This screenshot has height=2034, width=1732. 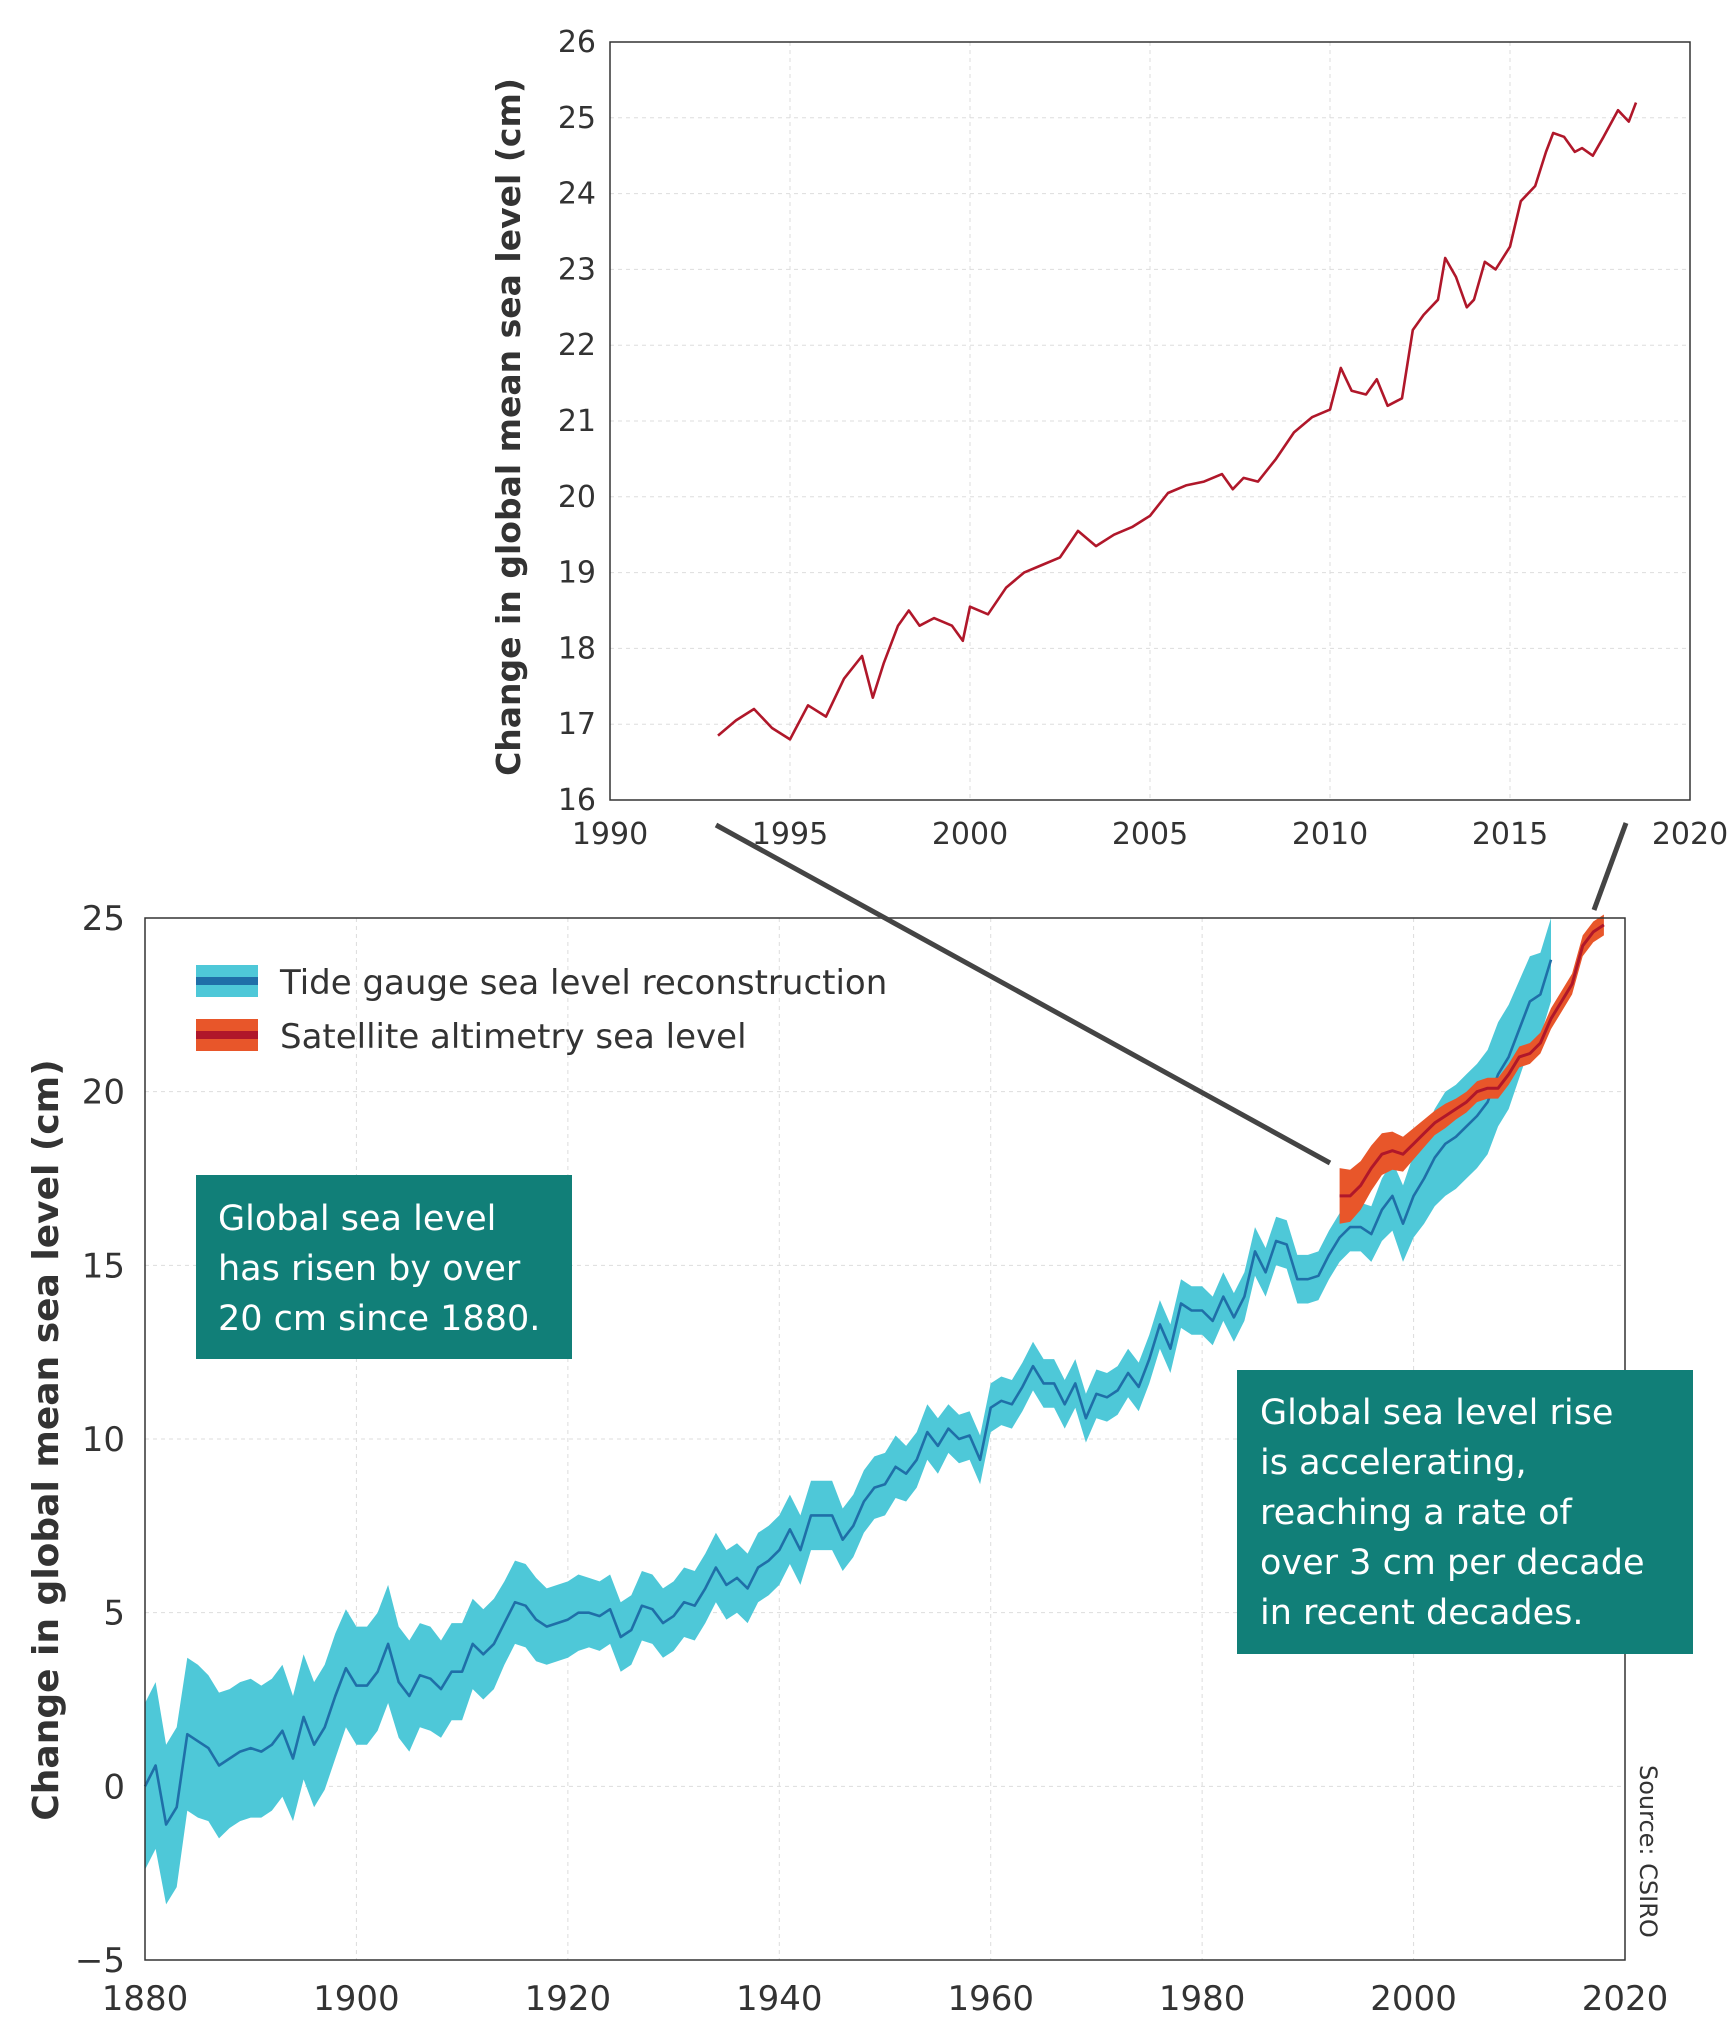 I want to click on top-y-axis-label: Change in global mean sea level (cm), so click(x=508, y=427).